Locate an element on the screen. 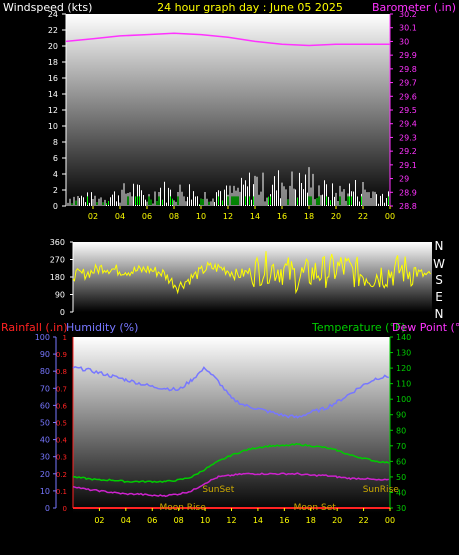 The width and height of the screenshot is (459, 555). wind-tick-label: 16 is located at coordinates (53, 78).